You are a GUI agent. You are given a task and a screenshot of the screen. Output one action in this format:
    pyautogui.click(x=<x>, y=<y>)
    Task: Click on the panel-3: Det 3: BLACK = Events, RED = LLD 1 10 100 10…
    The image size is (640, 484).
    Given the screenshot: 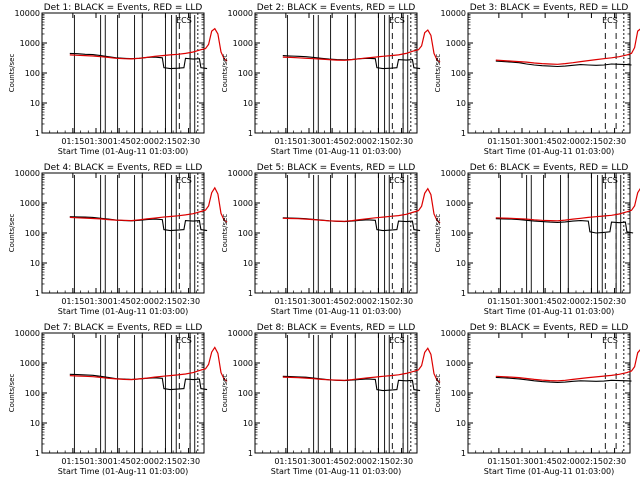 What is the action you would take?
    pyautogui.click(x=537, y=79)
    